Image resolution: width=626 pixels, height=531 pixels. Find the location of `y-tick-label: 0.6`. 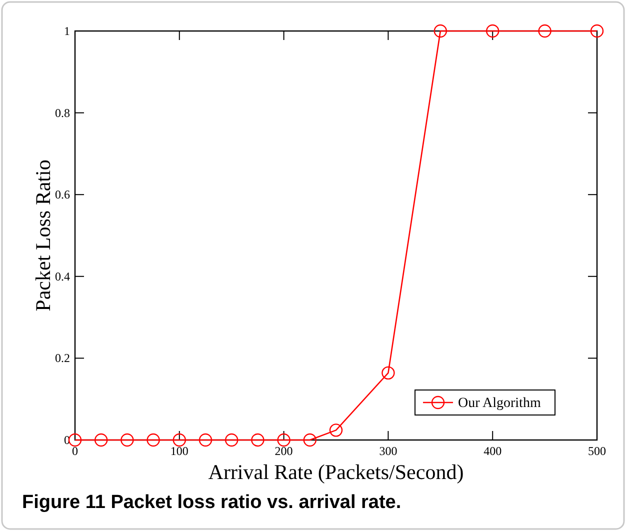

y-tick-label: 0.6 is located at coordinates (62, 195).